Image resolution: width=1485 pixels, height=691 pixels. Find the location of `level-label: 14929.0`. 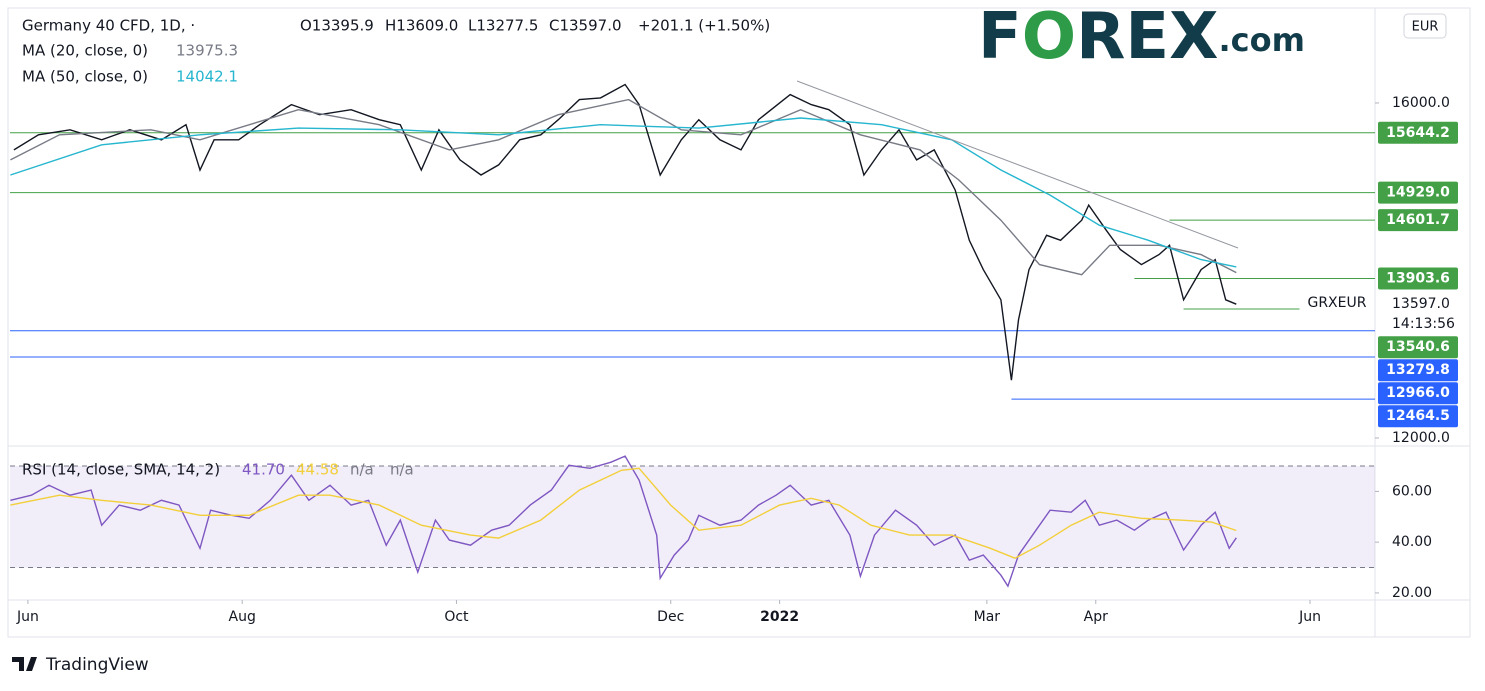

level-label: 14929.0 is located at coordinates (1418, 193).